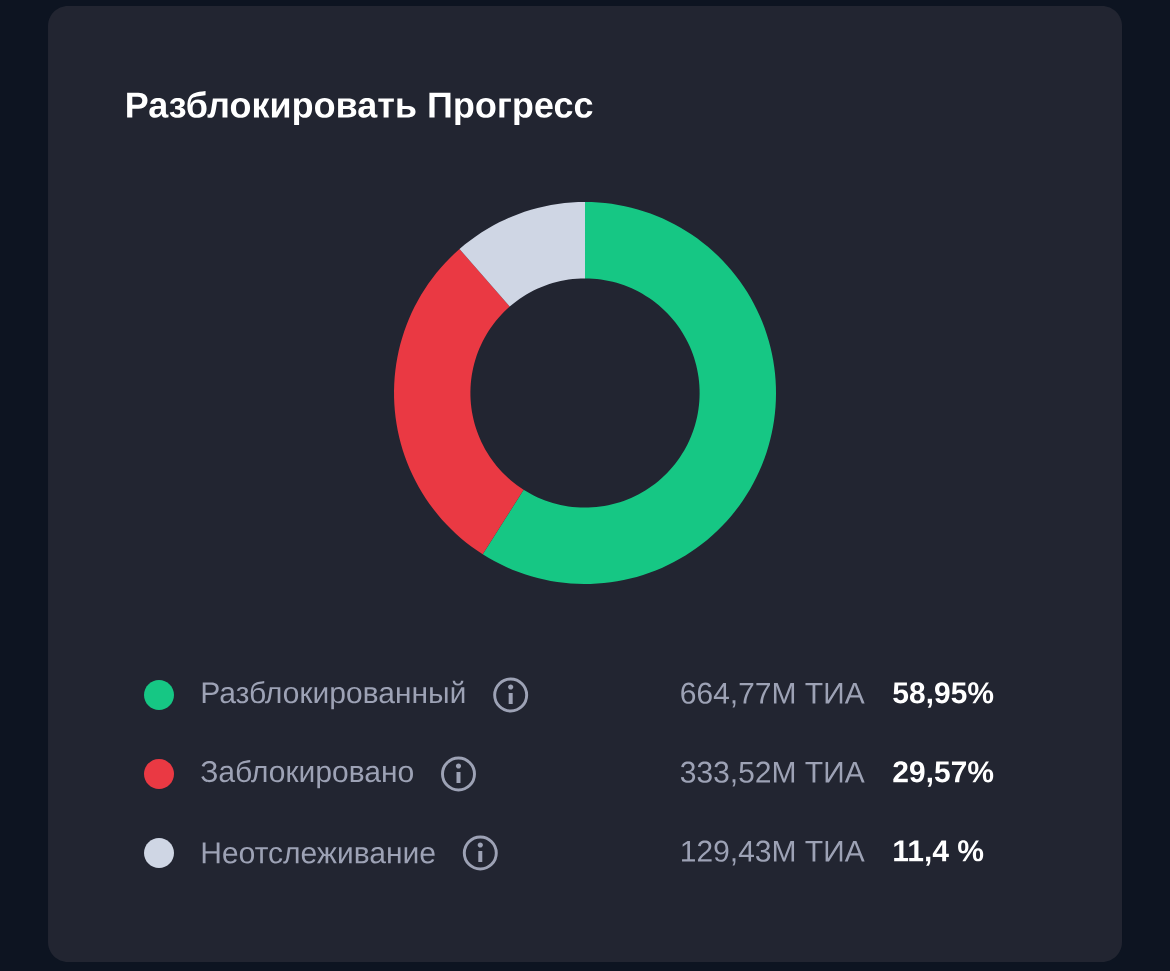  Describe the element at coordinates (360, 108) in the screenshot. I see `chart-title: Разблокировать Прогресс` at that location.